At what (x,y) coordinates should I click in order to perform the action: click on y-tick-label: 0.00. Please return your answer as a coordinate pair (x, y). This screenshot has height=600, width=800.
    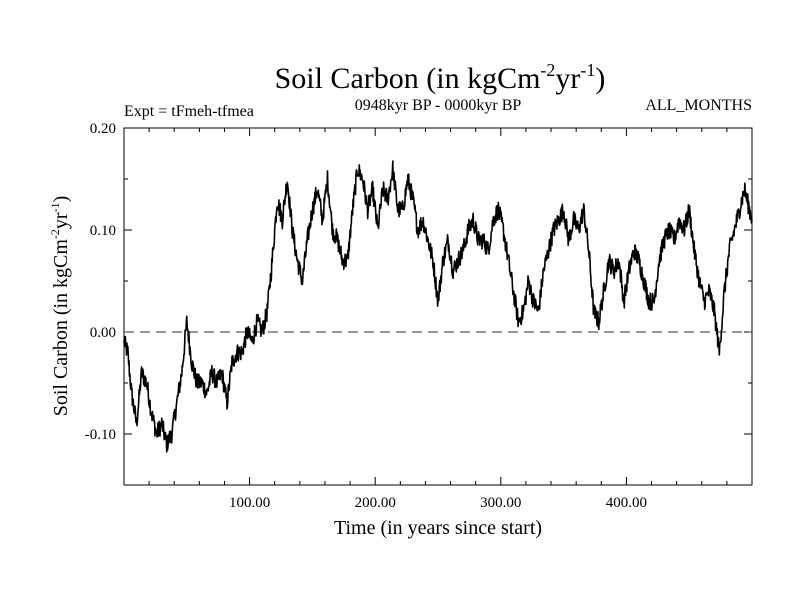
    Looking at the image, I should click on (103, 333).